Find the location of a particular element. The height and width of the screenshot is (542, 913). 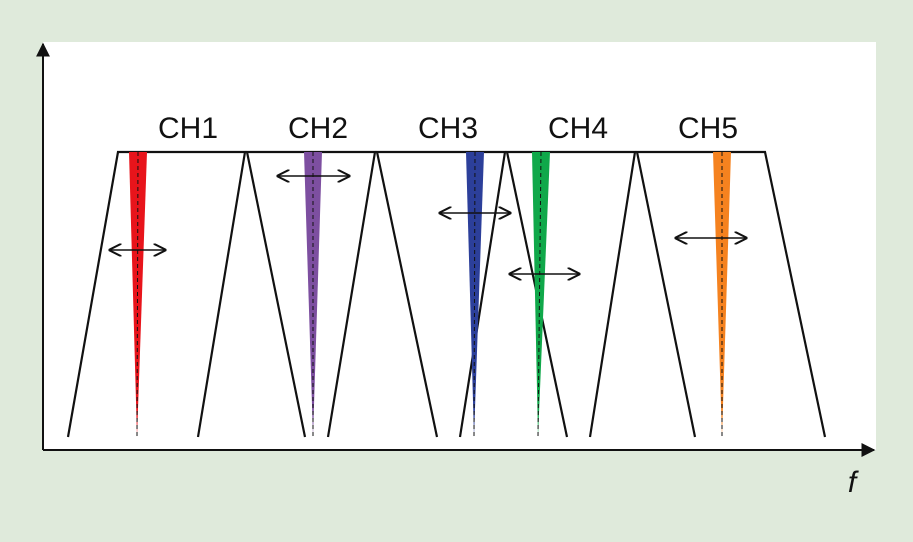

drift-arrows is located at coordinates (428, 225).